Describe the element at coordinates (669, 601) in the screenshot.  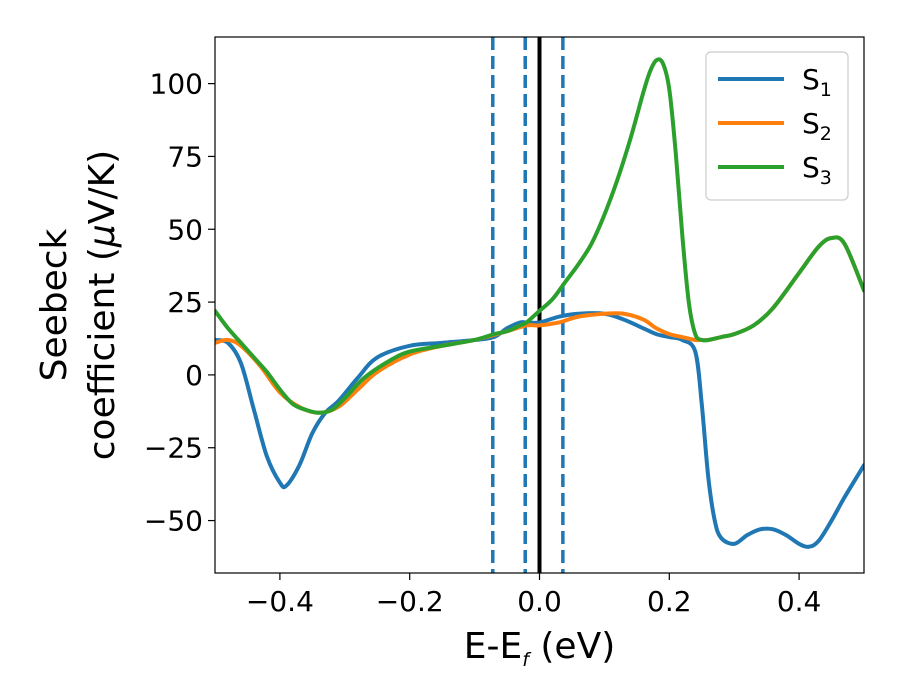
I see `x-tick-label: 0.2` at that location.